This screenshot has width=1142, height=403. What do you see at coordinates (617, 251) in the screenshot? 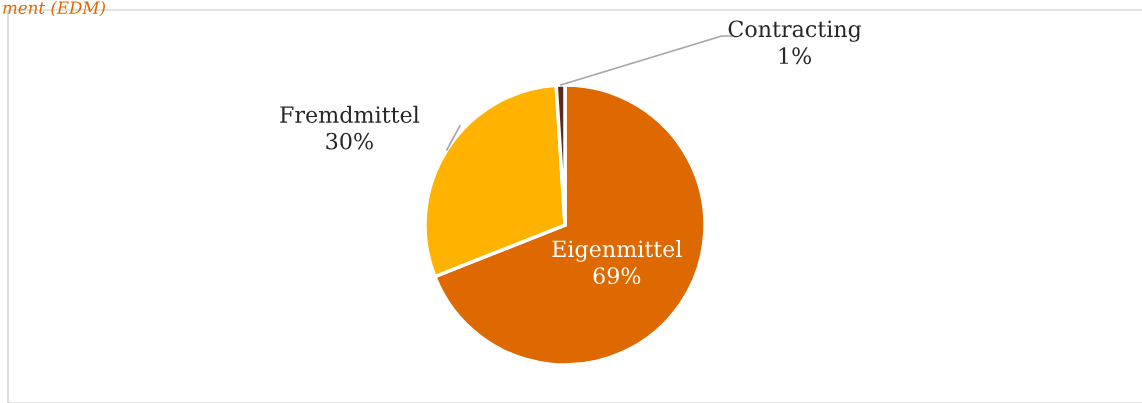
I see `slice-label: Eigenmittel` at bounding box center [617, 251].